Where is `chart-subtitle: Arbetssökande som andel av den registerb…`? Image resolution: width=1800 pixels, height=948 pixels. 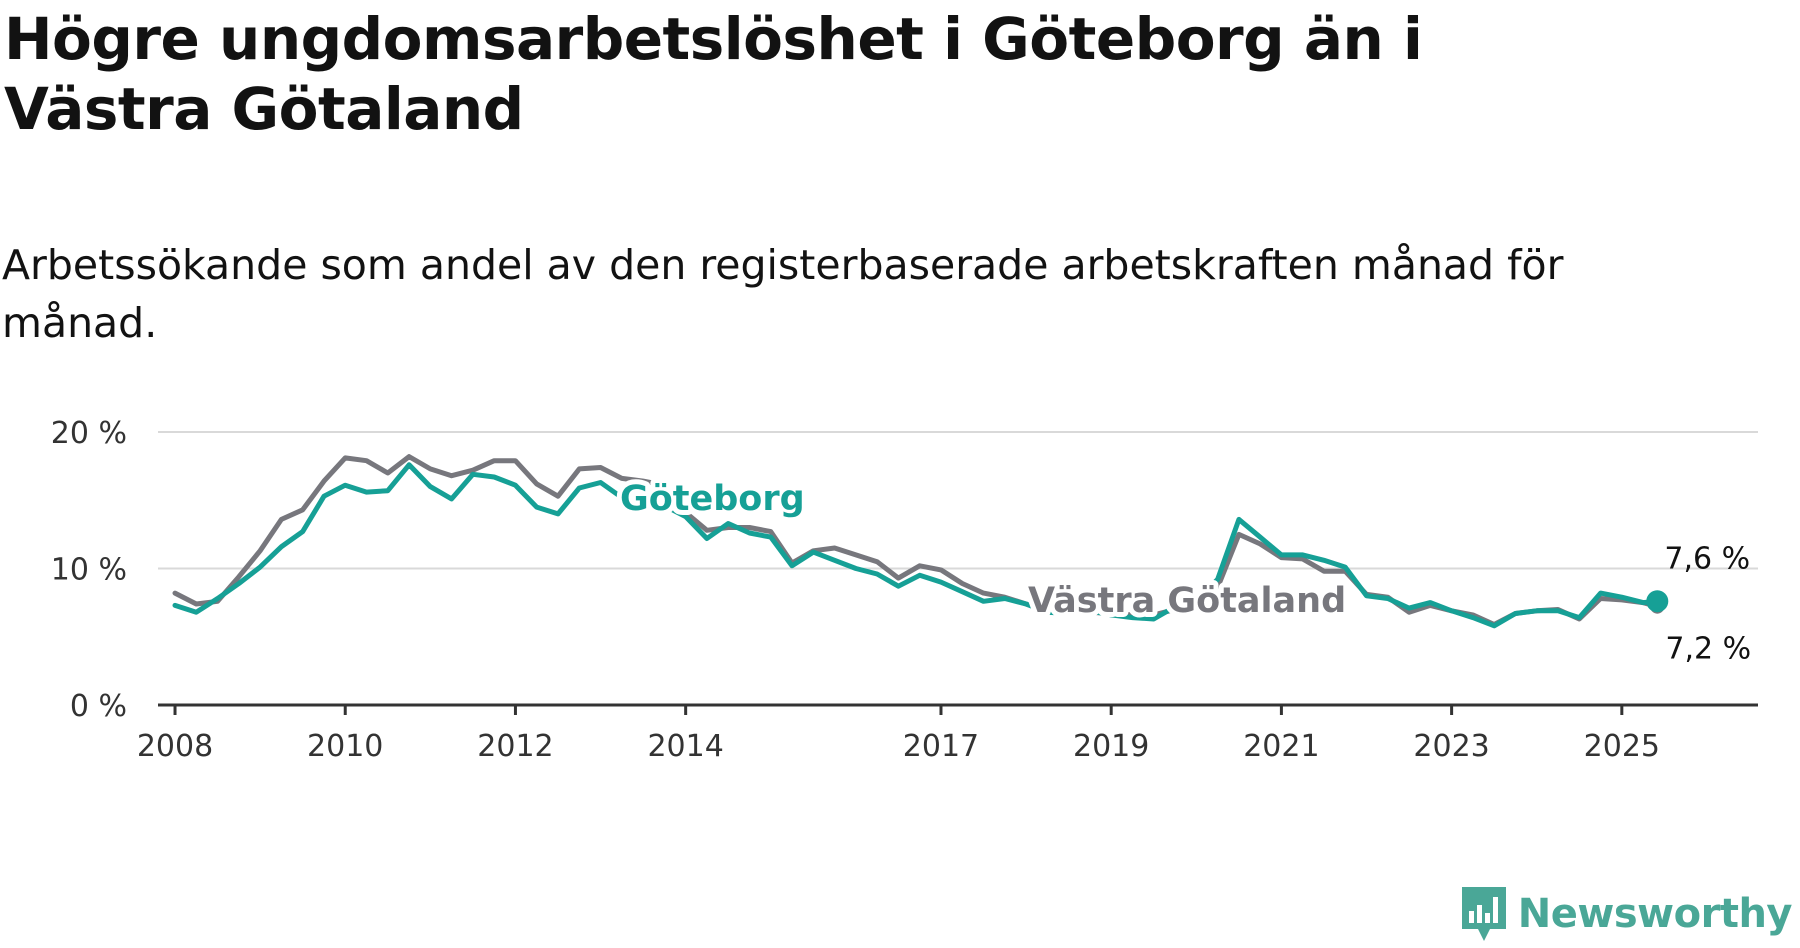
chart-subtitle: Arbetssökande som andel av den registerb… is located at coordinates (783, 294).